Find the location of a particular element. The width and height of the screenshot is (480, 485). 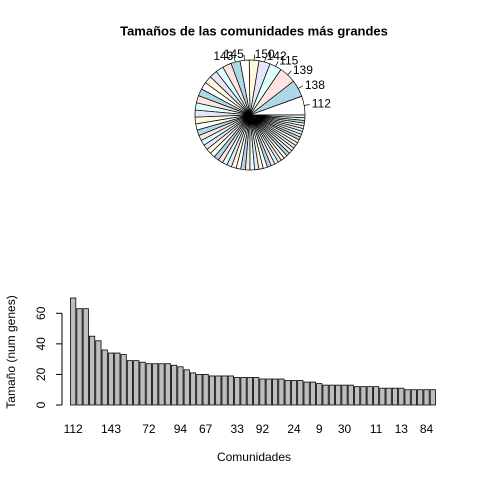

x-tick-label: 9 is located at coordinates (319, 429).